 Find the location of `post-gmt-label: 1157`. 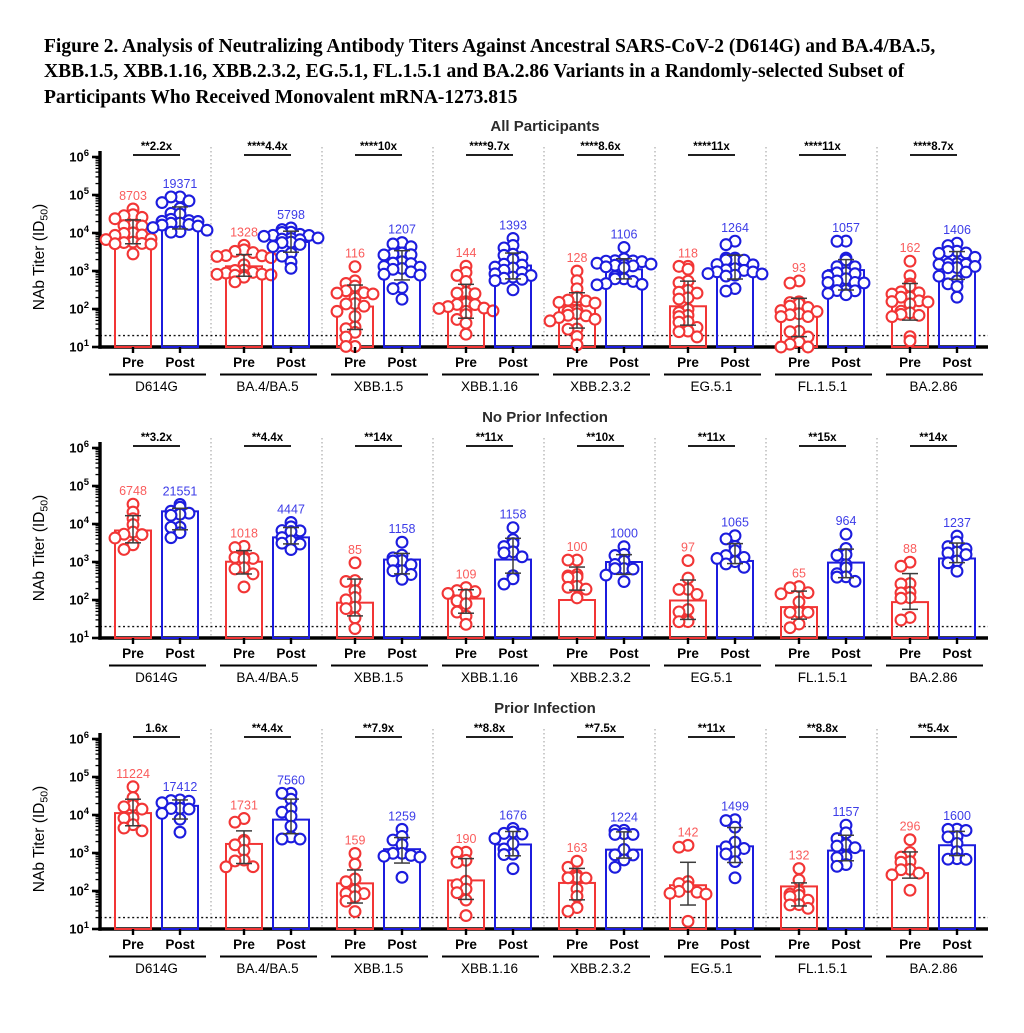

post-gmt-label: 1157 is located at coordinates (846, 812).